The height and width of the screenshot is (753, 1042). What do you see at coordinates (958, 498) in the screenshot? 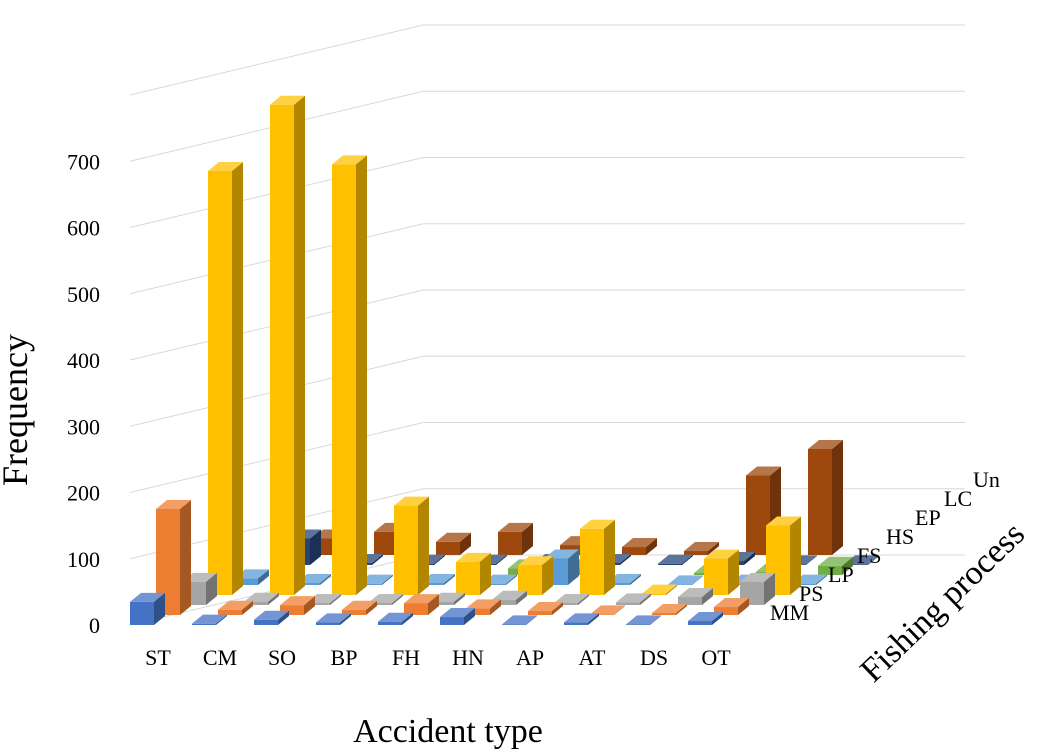
I see `z-tick-label: LC` at bounding box center [958, 498].